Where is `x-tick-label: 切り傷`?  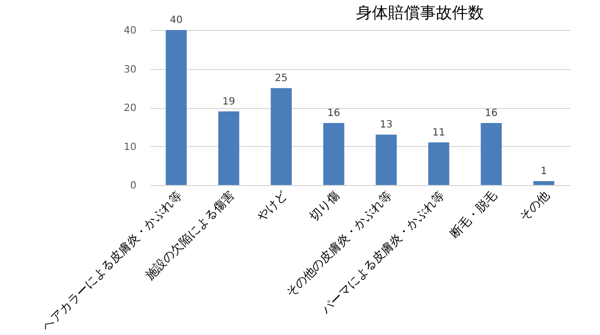 x-tick-label: 切り傷 is located at coordinates (324, 206).